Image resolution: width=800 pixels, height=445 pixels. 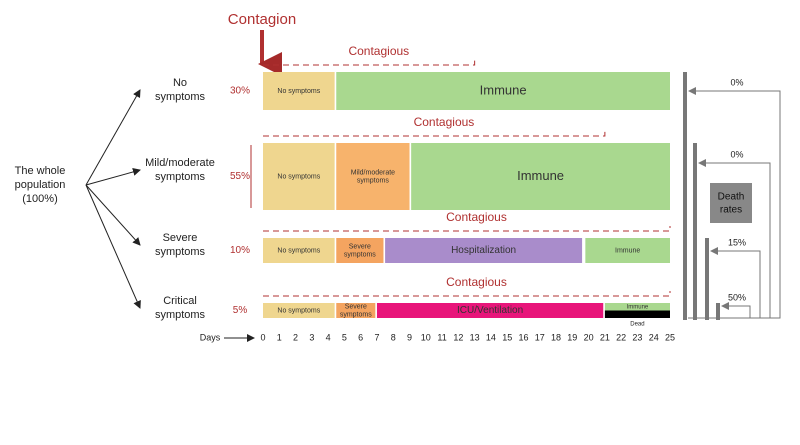 I want to click on row-percent: 5%, so click(x=240, y=310).